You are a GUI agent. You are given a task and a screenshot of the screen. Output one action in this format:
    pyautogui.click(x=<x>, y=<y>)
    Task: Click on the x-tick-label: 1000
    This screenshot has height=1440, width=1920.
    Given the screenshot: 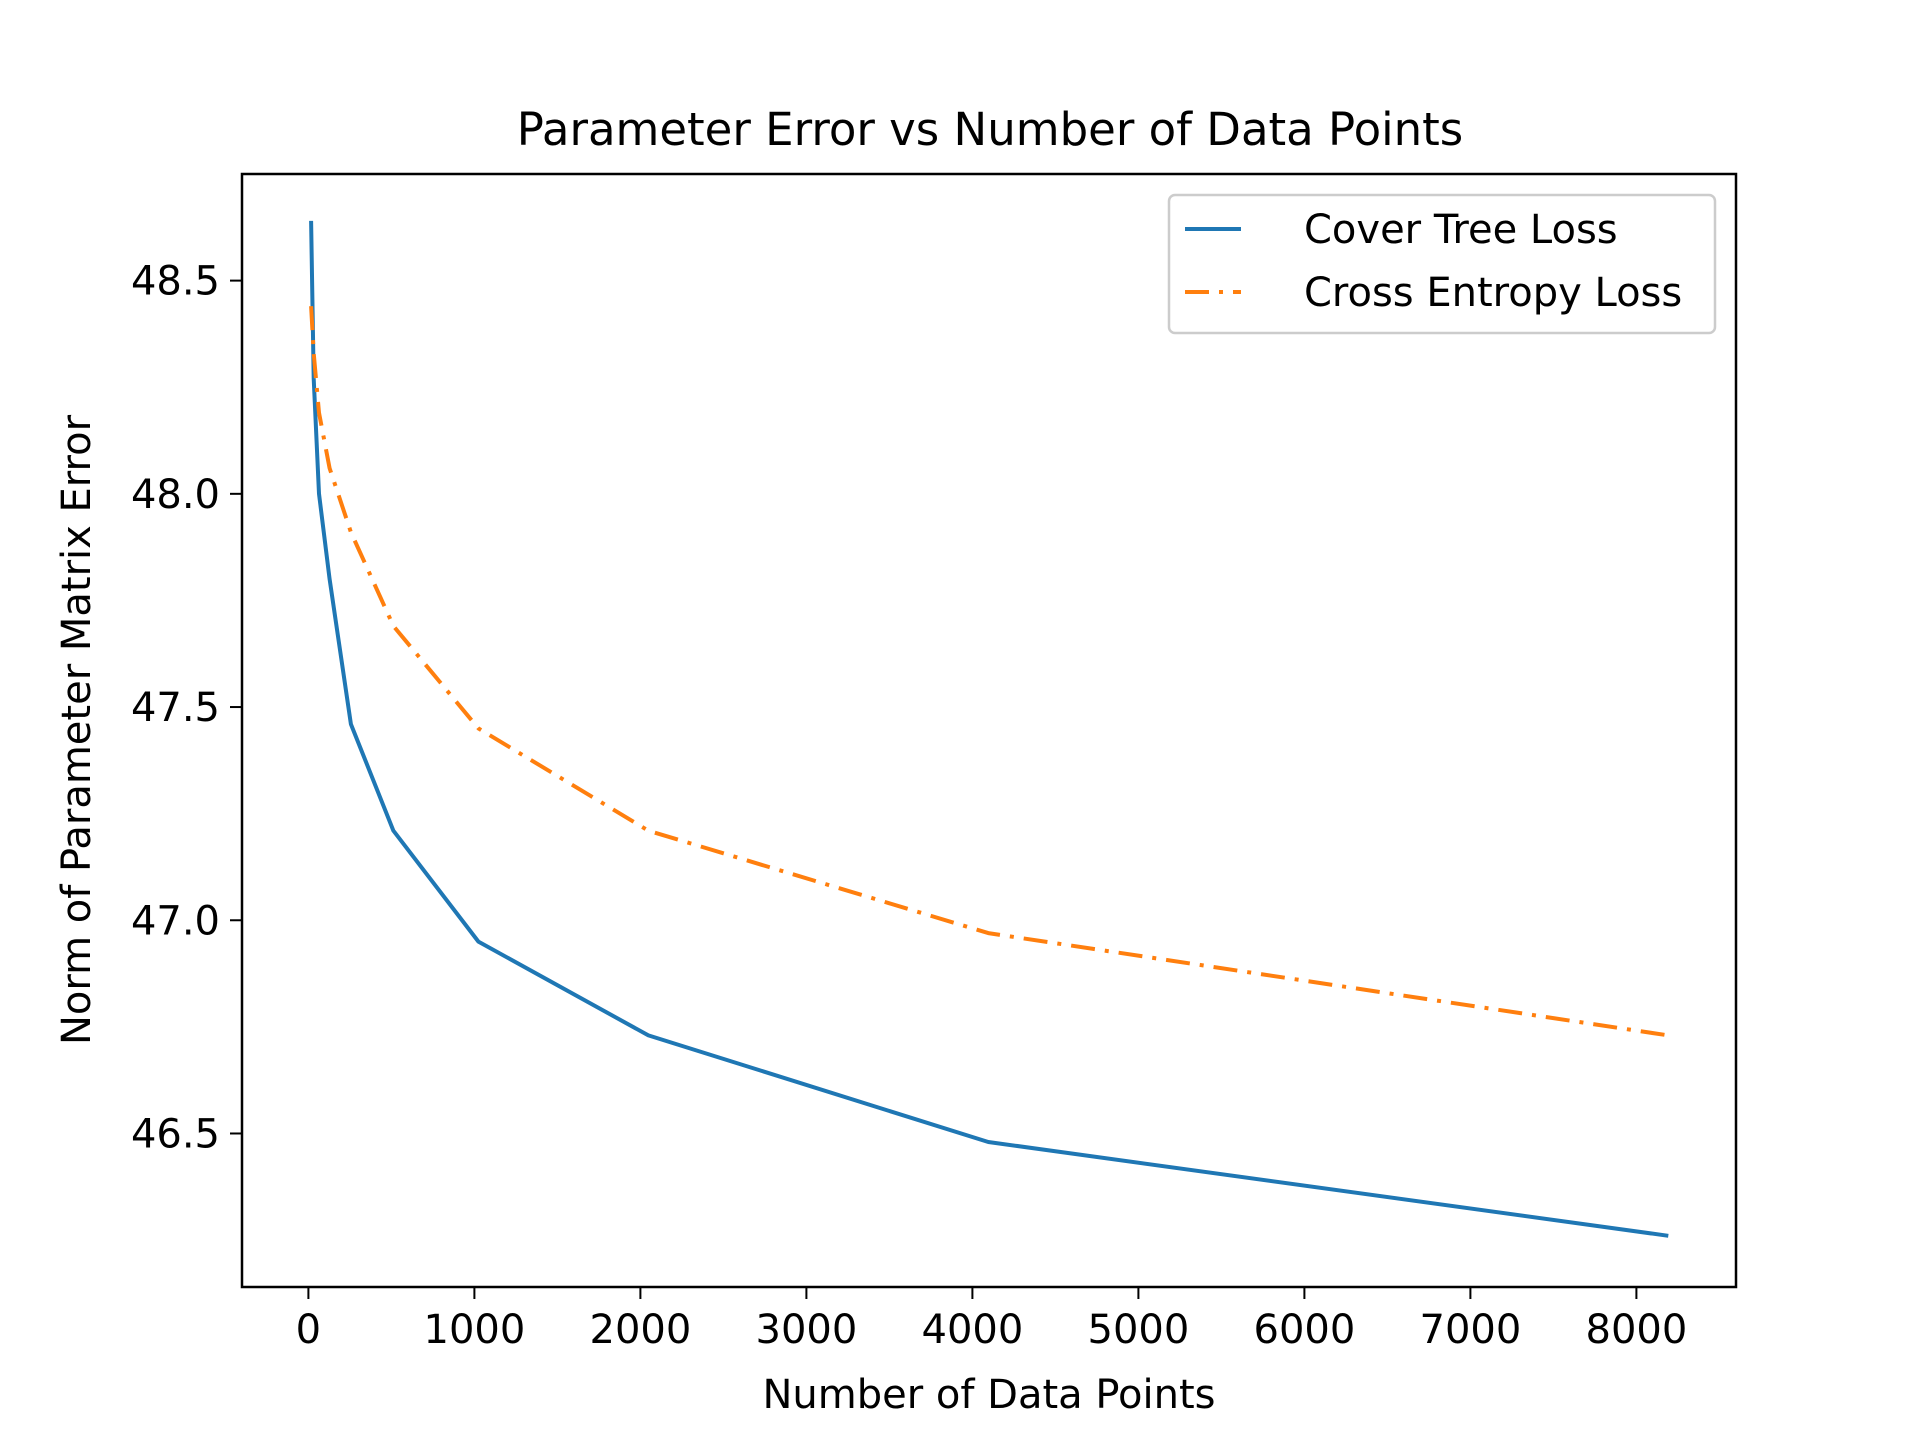 What is the action you would take?
    pyautogui.click(x=475, y=1330)
    